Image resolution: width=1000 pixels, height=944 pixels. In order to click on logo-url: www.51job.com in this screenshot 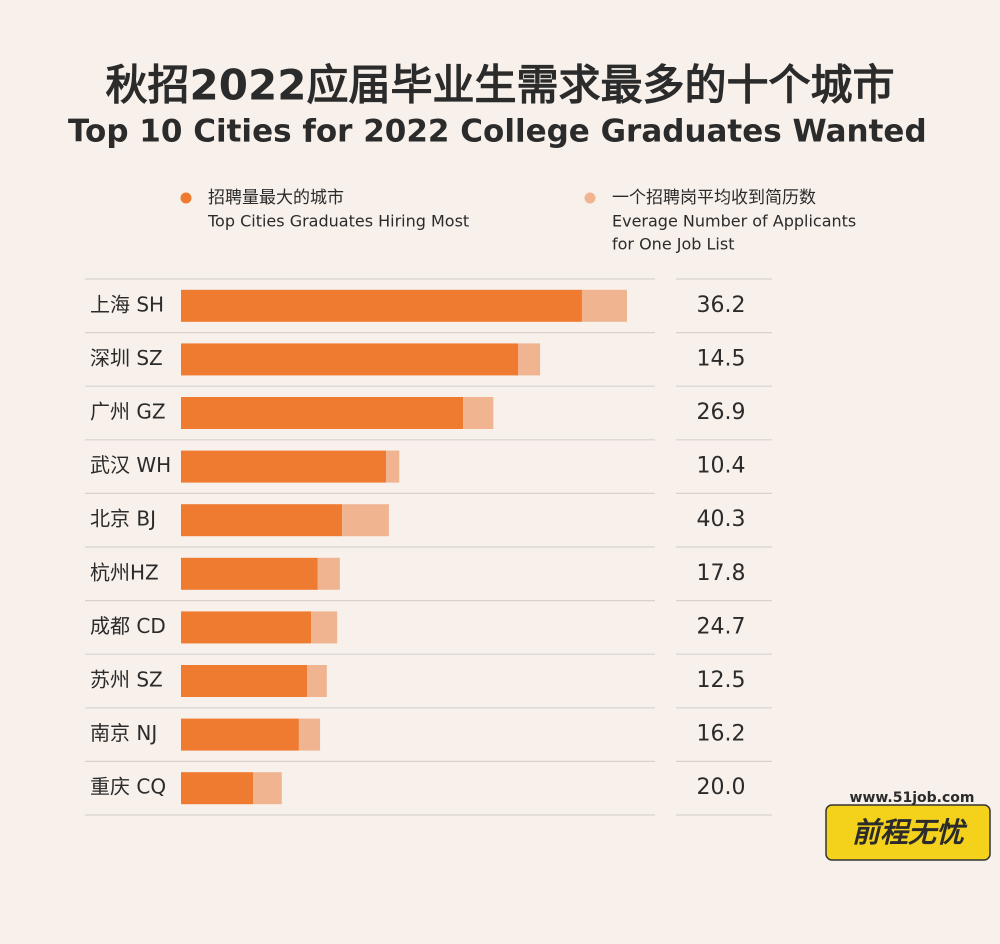, I will do `click(912, 798)`.